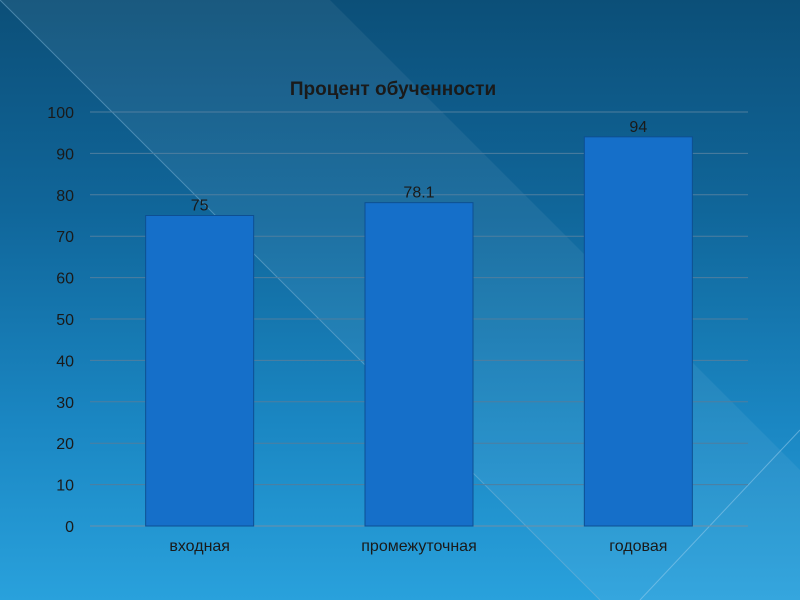 The width and height of the screenshot is (800, 600). Describe the element at coordinates (719, 514) in the screenshot. I see `background-corner-line` at that location.